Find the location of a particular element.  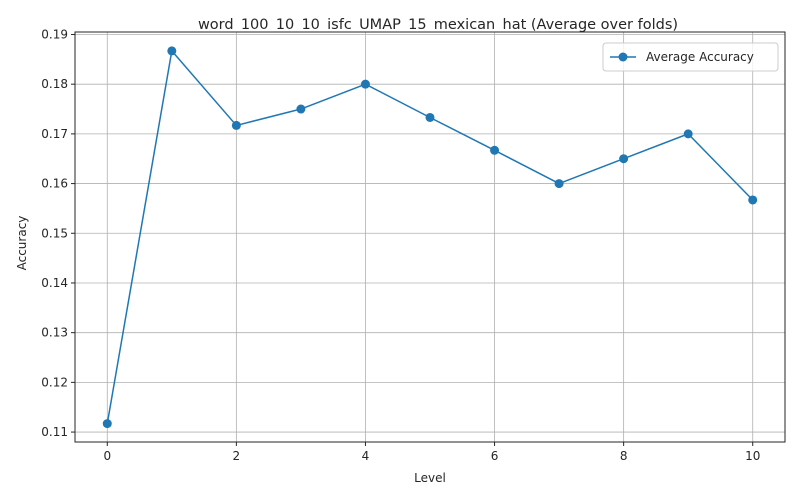

x-axis: 0 2 4 6 8 10 is located at coordinates (431, 452).